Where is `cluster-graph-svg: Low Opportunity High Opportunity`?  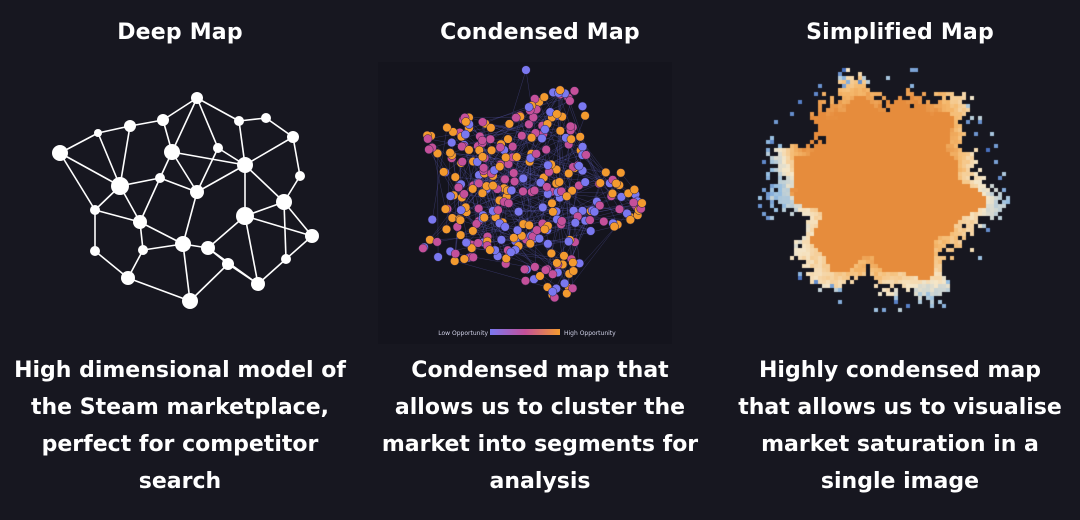 cluster-graph-svg: Low Opportunity High Opportunity is located at coordinates (532, 201).